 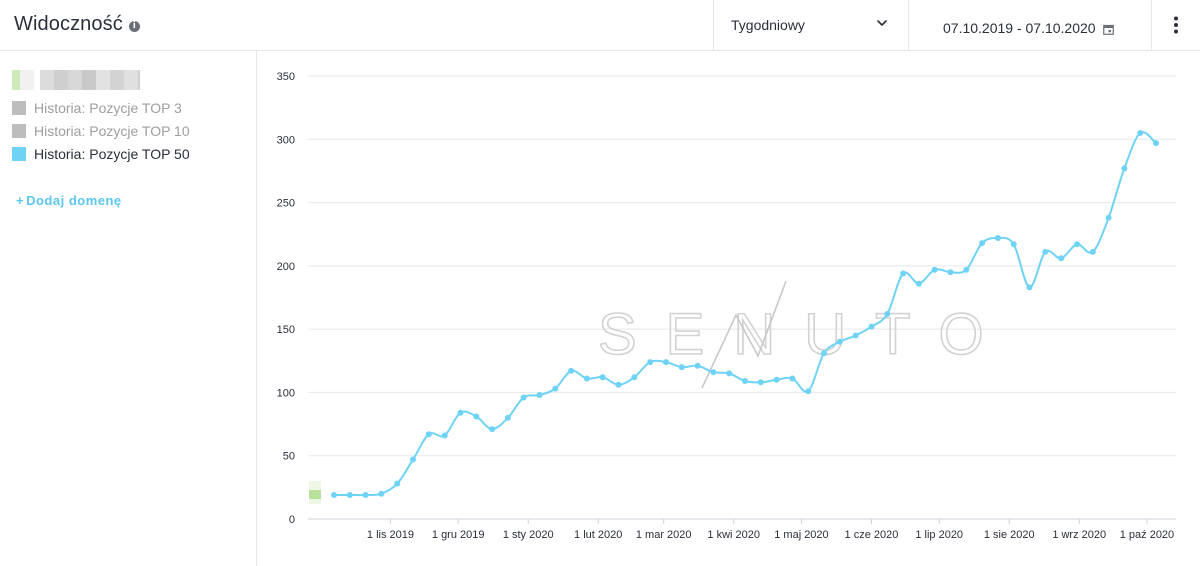 I want to click on y-tick-label: 150, so click(x=286, y=330).